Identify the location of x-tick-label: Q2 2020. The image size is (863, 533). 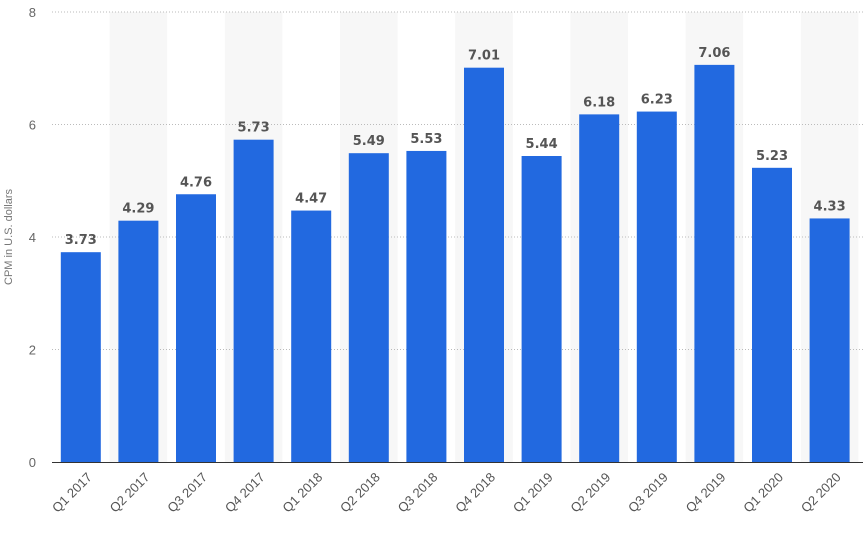
(821, 493).